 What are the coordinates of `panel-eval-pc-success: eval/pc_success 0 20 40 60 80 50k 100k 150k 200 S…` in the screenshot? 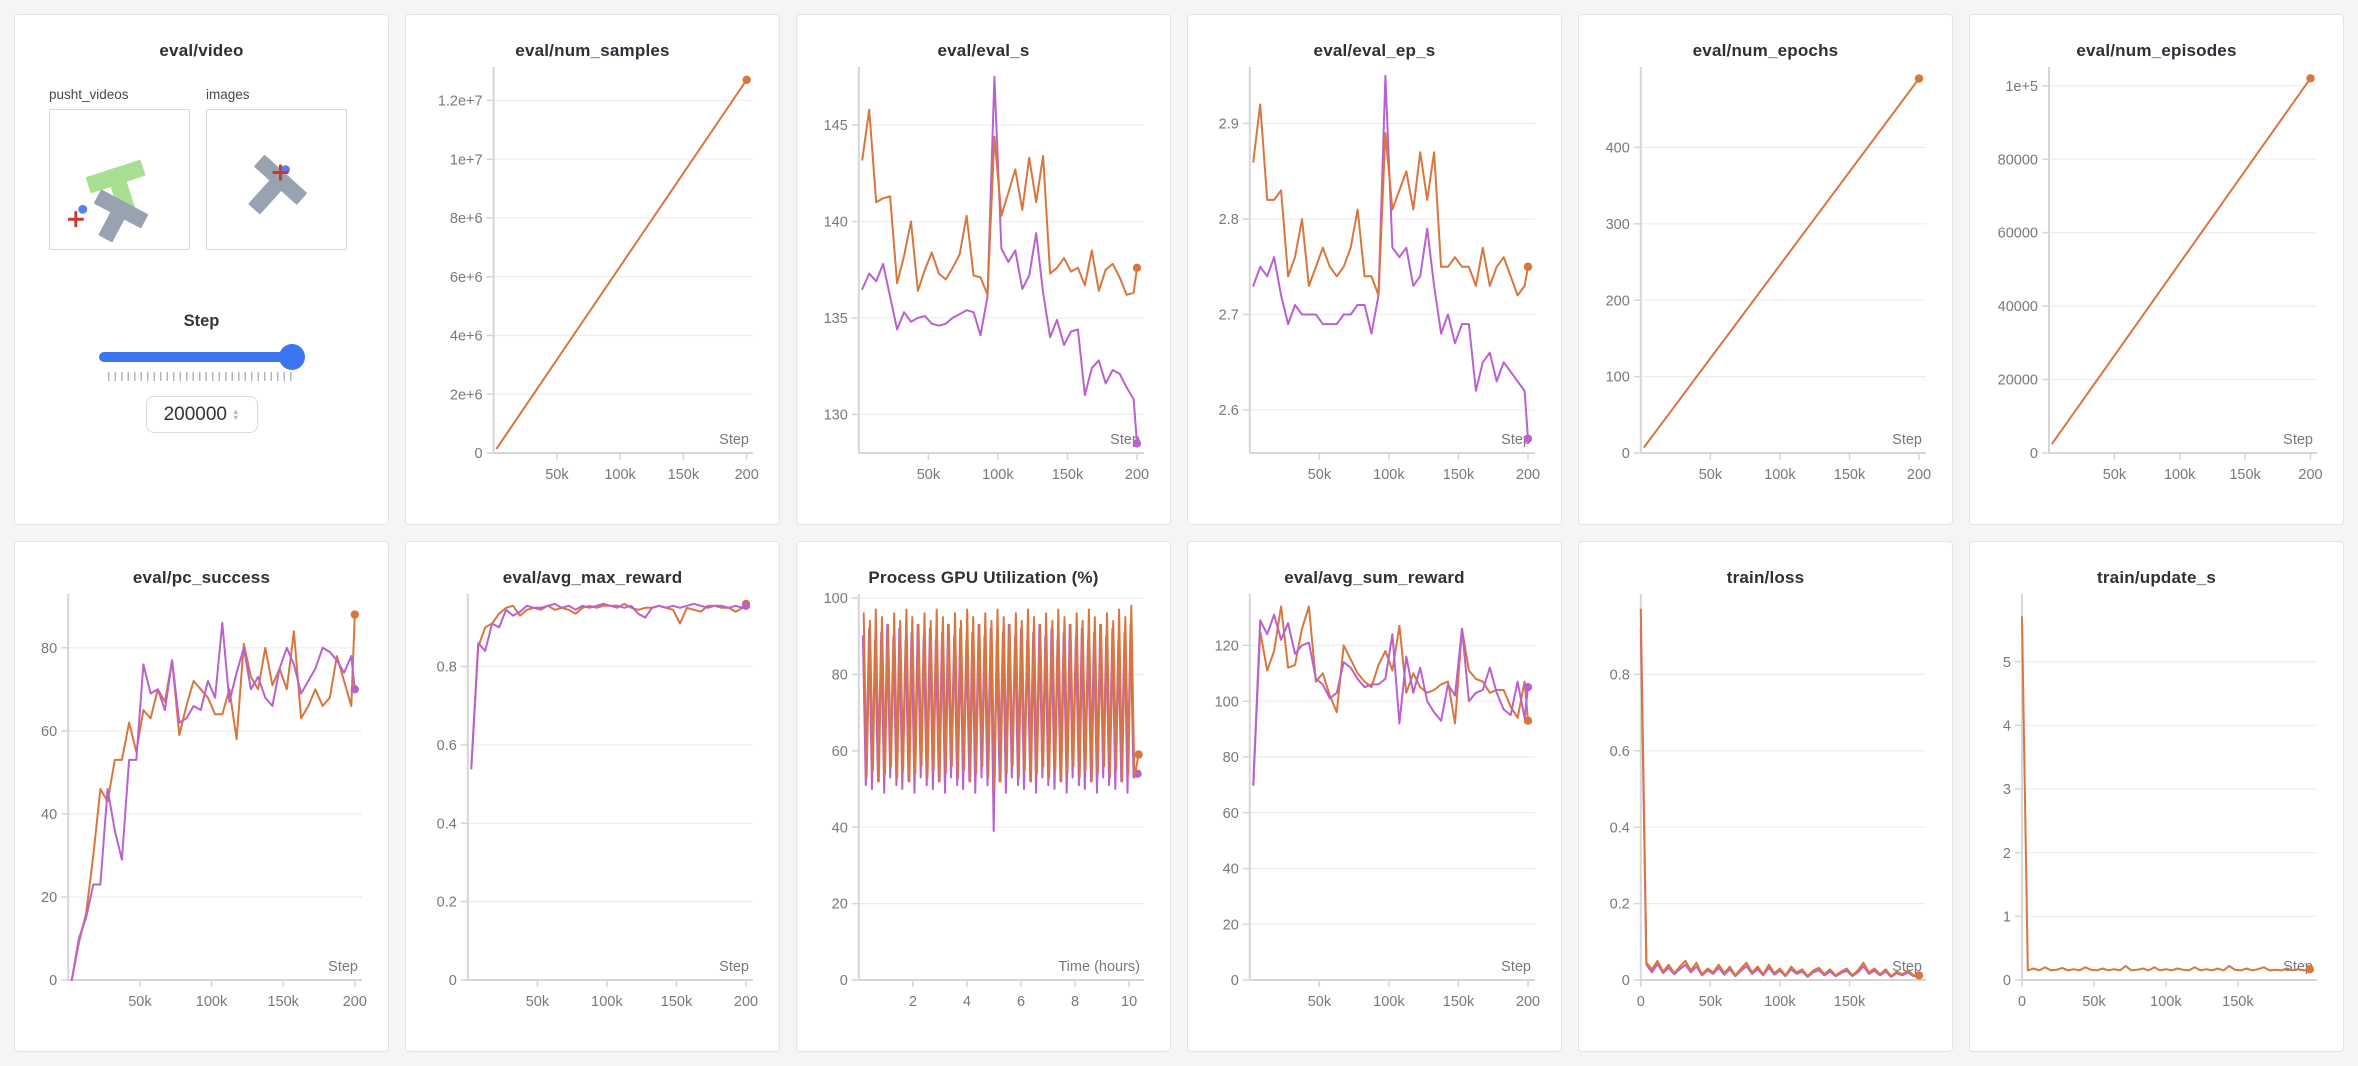 It's located at (201, 796).